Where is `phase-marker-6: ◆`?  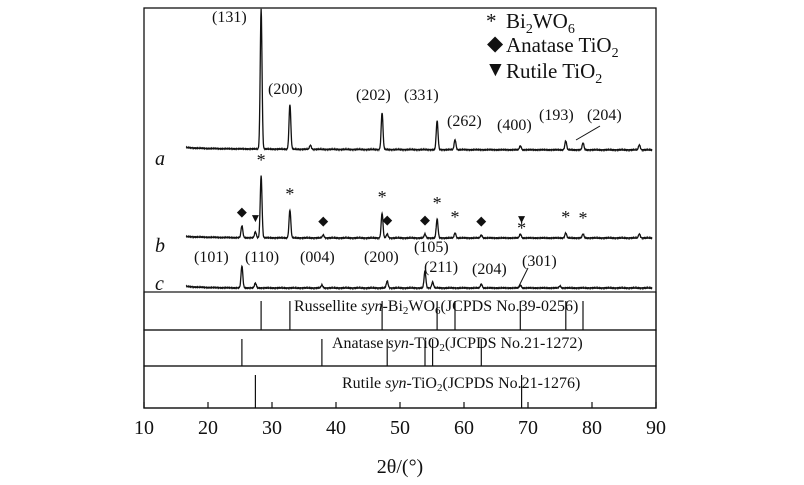
phase-marker-6: ◆ is located at coordinates (387, 219).